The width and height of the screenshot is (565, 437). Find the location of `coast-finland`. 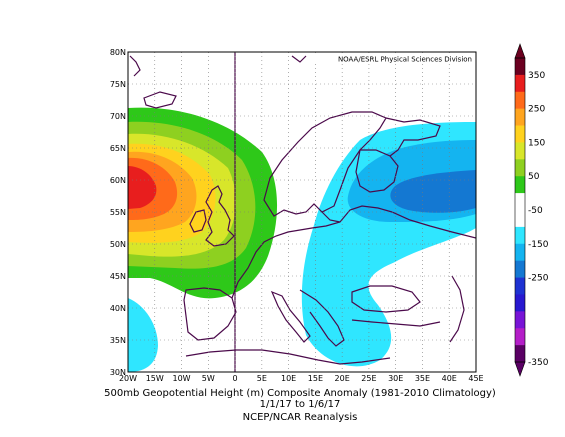

coast-finland is located at coordinates (377, 171).